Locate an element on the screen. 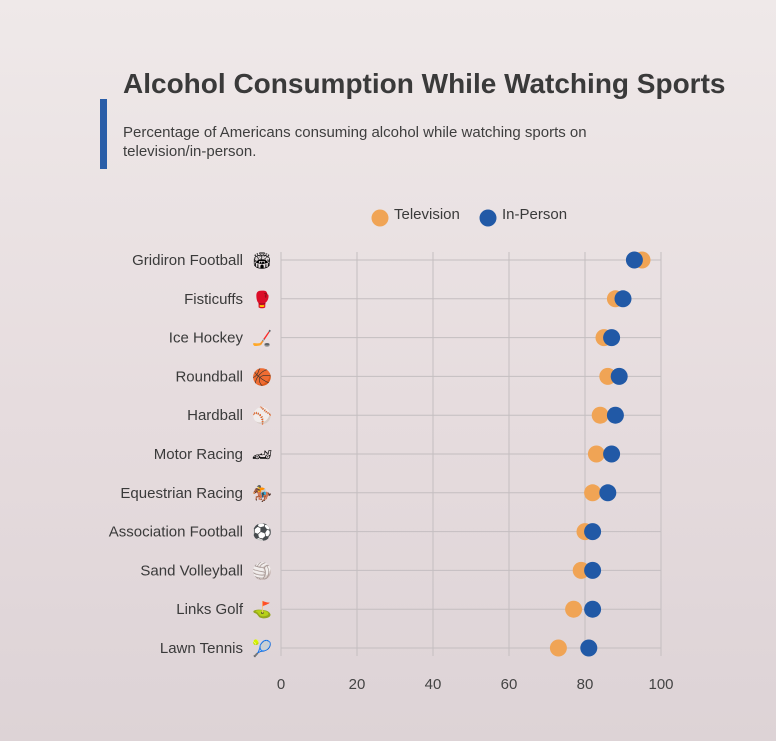 The height and width of the screenshot is (741, 776). category-label: Hardball is located at coordinates (215, 415).